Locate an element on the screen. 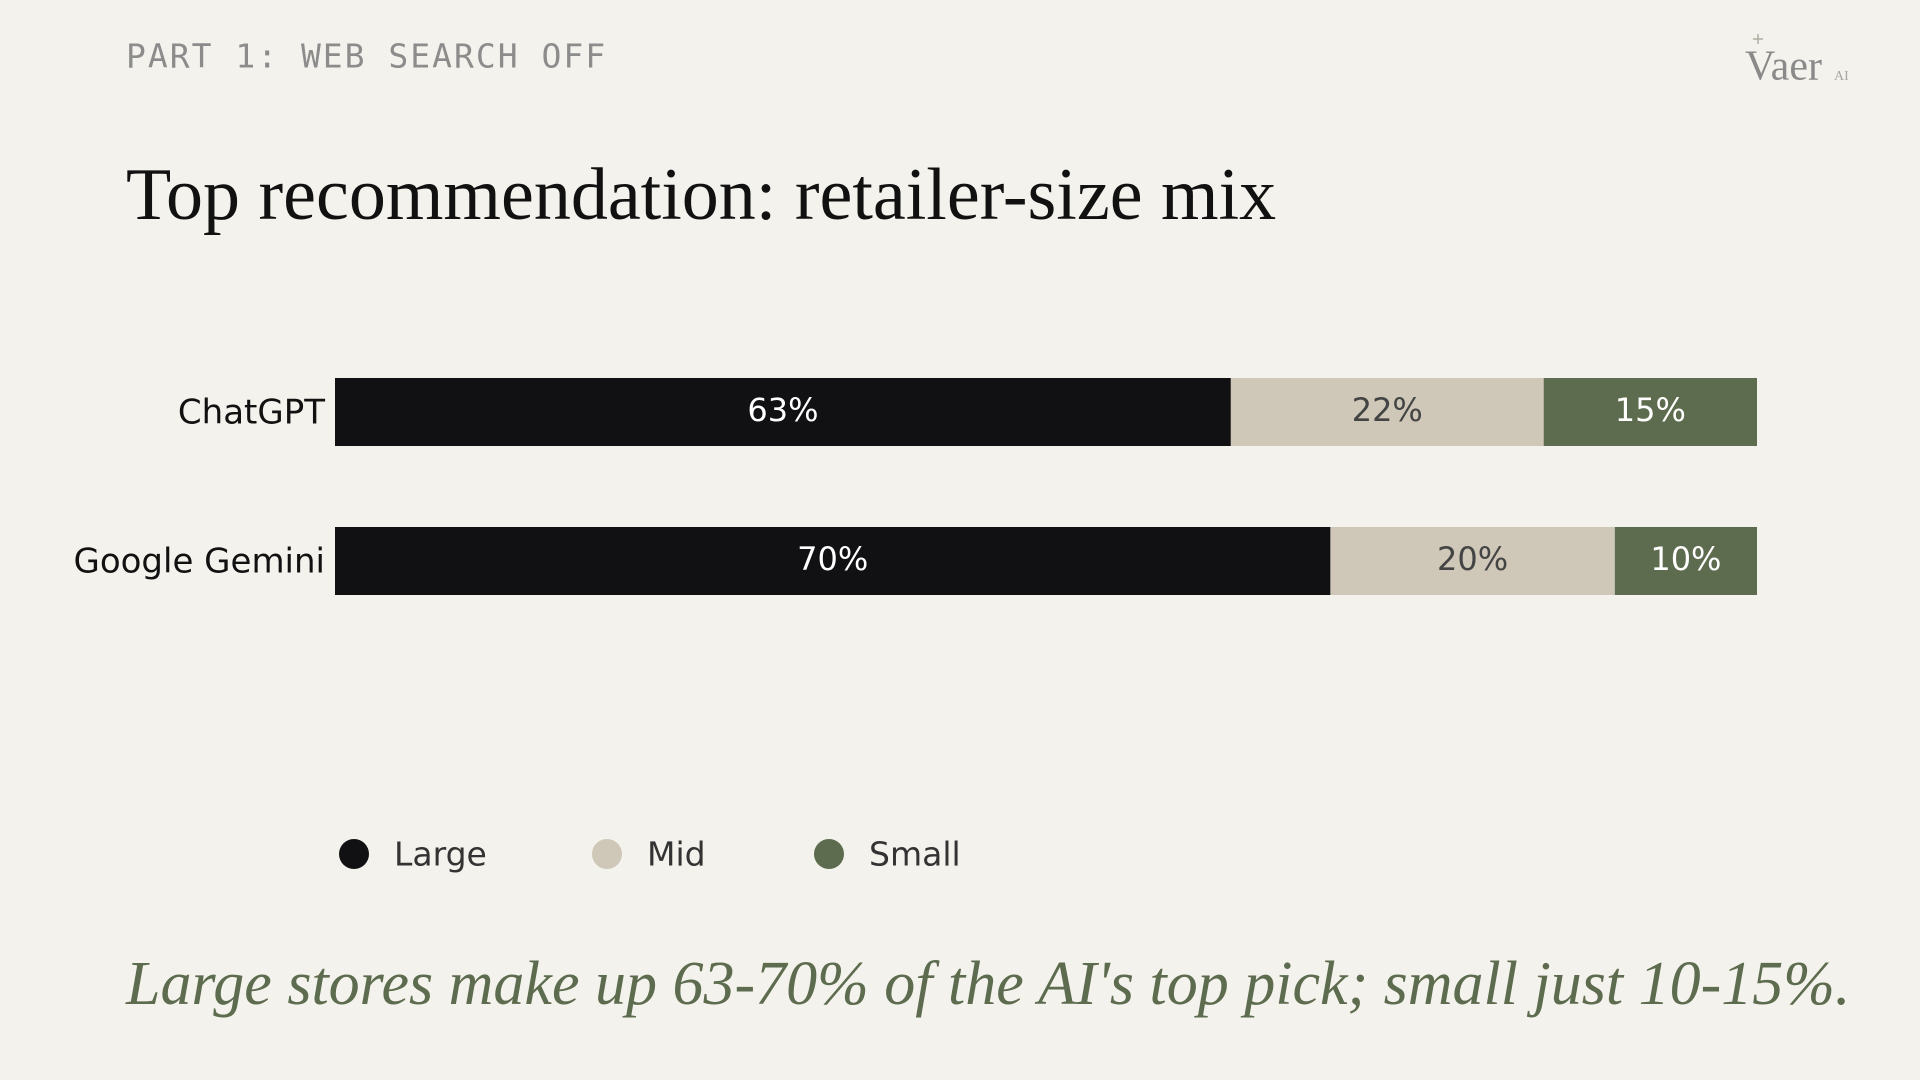 This screenshot has height=1080, width=1920. logo: Vaer is located at coordinates (1783, 67).